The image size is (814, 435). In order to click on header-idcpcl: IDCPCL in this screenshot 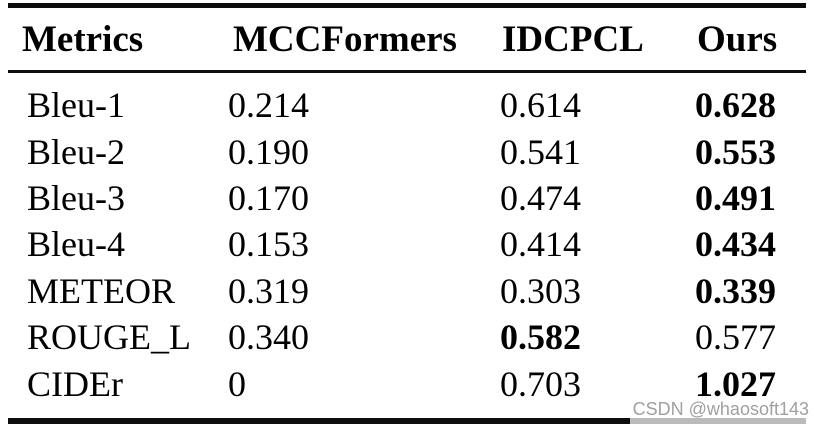, I will do `click(573, 39)`.